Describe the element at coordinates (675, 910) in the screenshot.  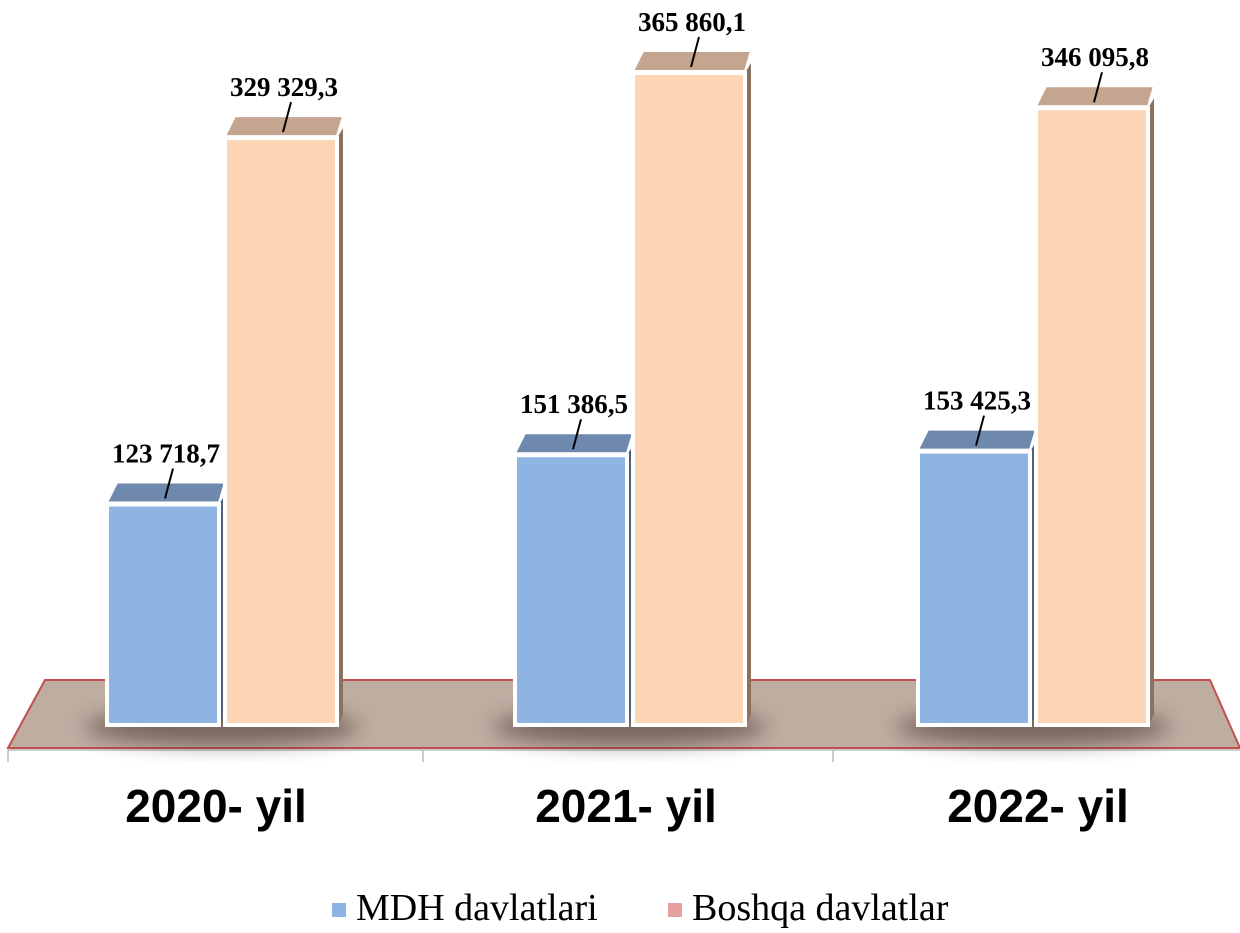
I see `legend-swatch-boshqa` at that location.